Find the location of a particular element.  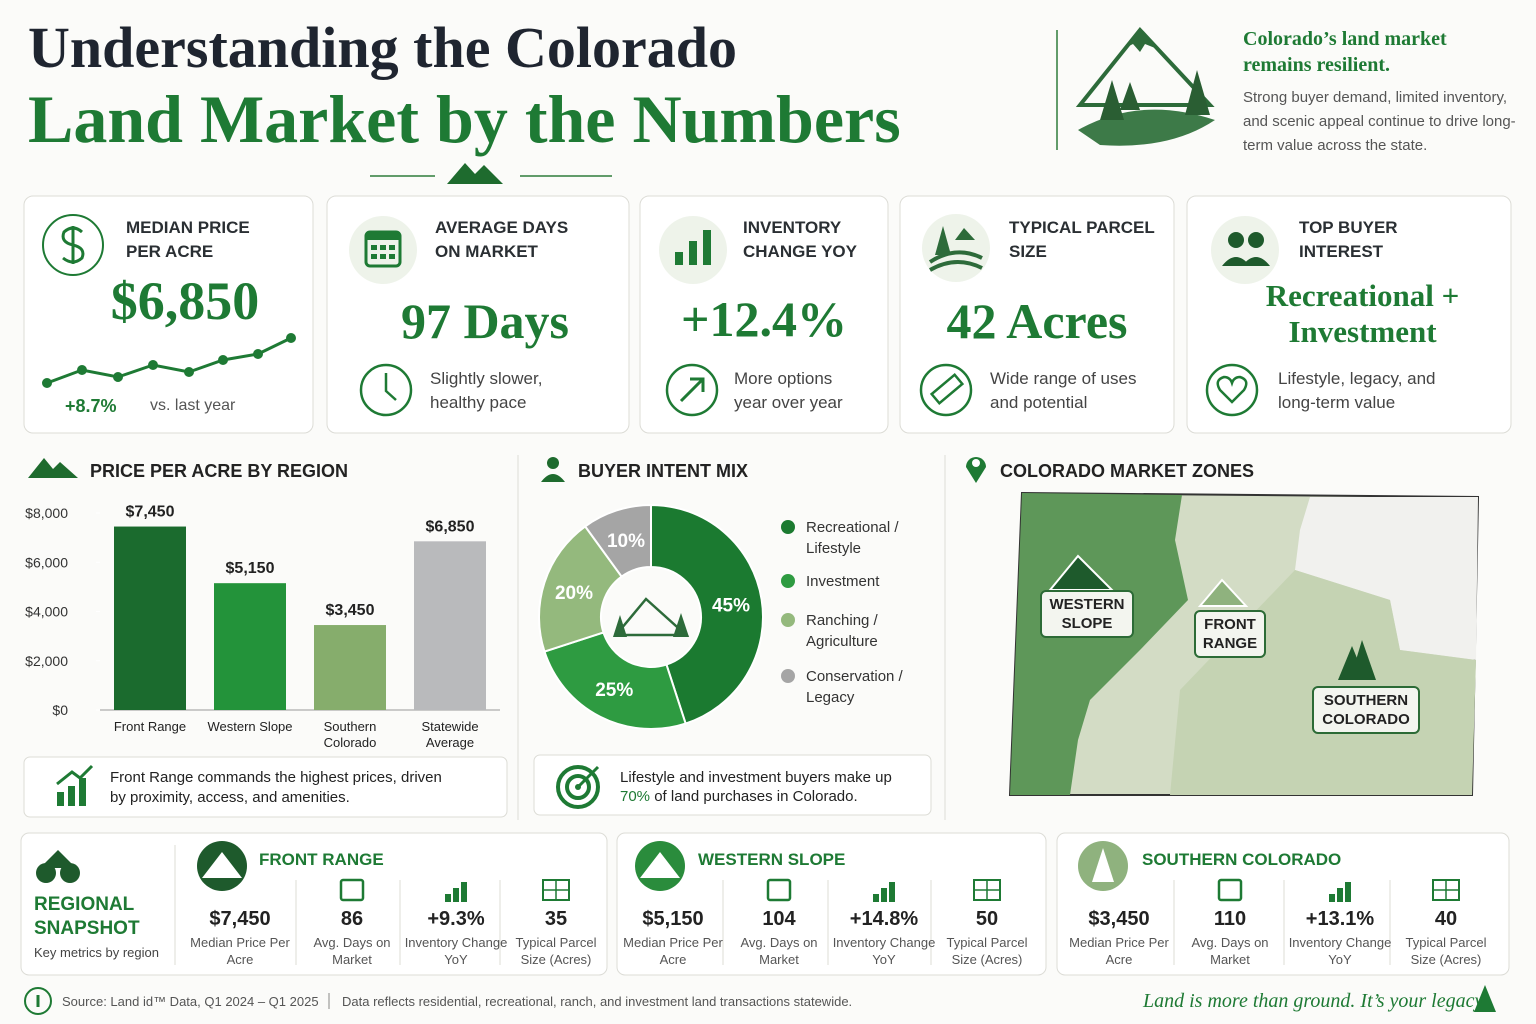

legend-label: Conservation / Legacy is located at coordinates (854, 687).